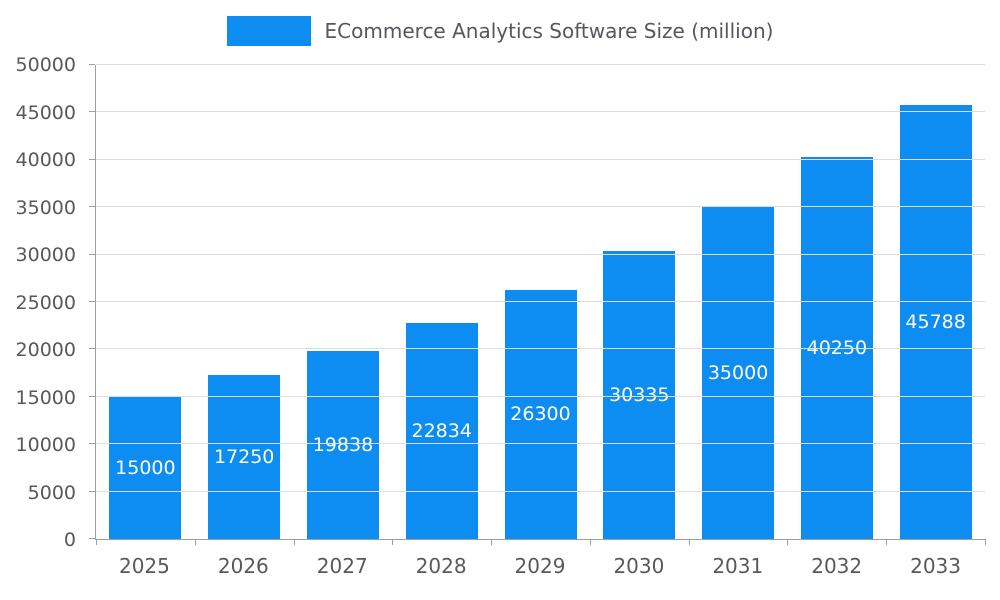 The width and height of the screenshot is (1000, 600). I want to click on bar-2033: 45788, so click(935, 321).